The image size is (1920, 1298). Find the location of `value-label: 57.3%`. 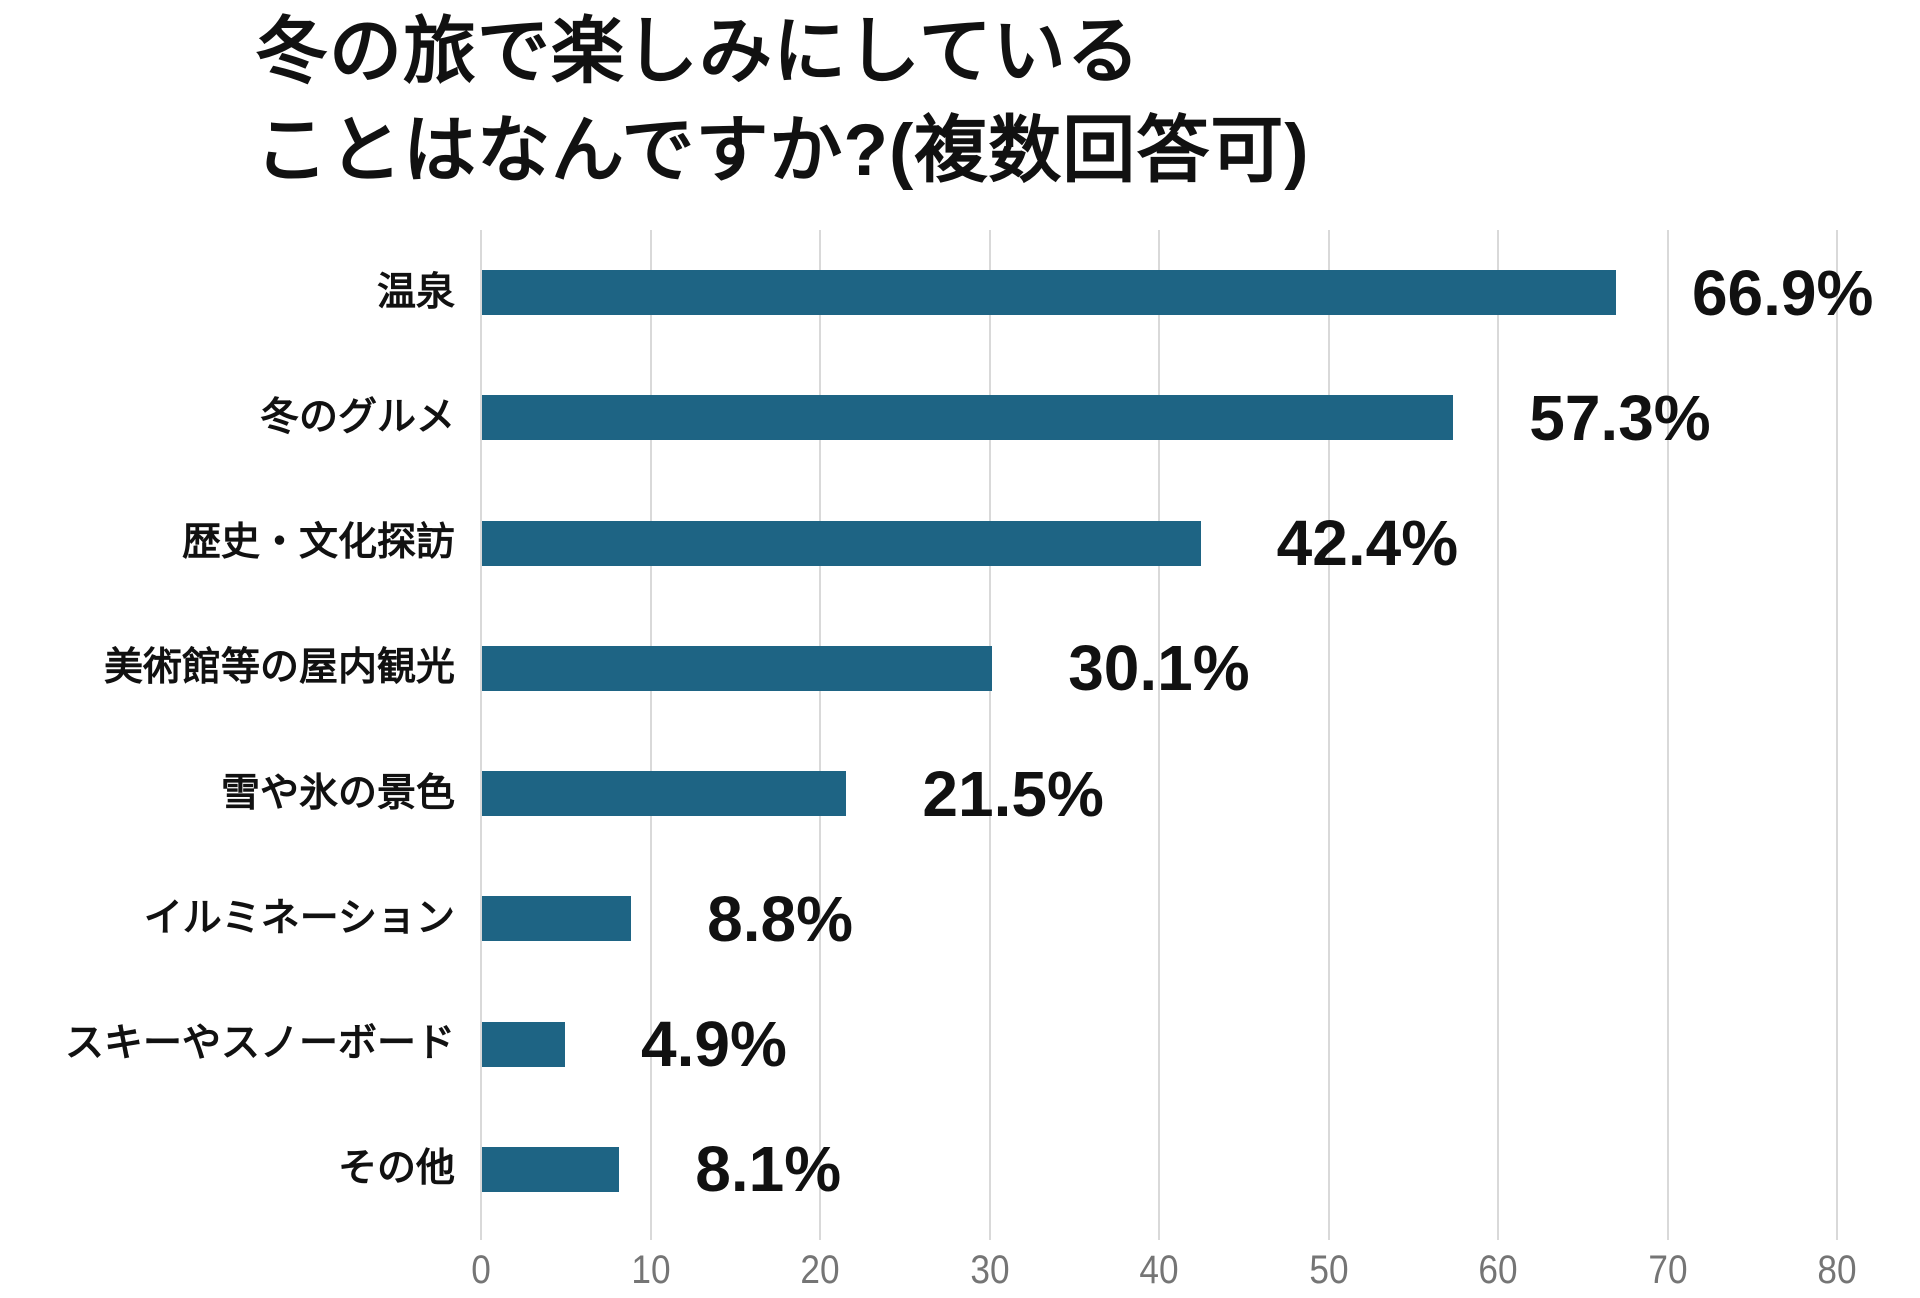

value-label: 57.3% is located at coordinates (1620, 417).